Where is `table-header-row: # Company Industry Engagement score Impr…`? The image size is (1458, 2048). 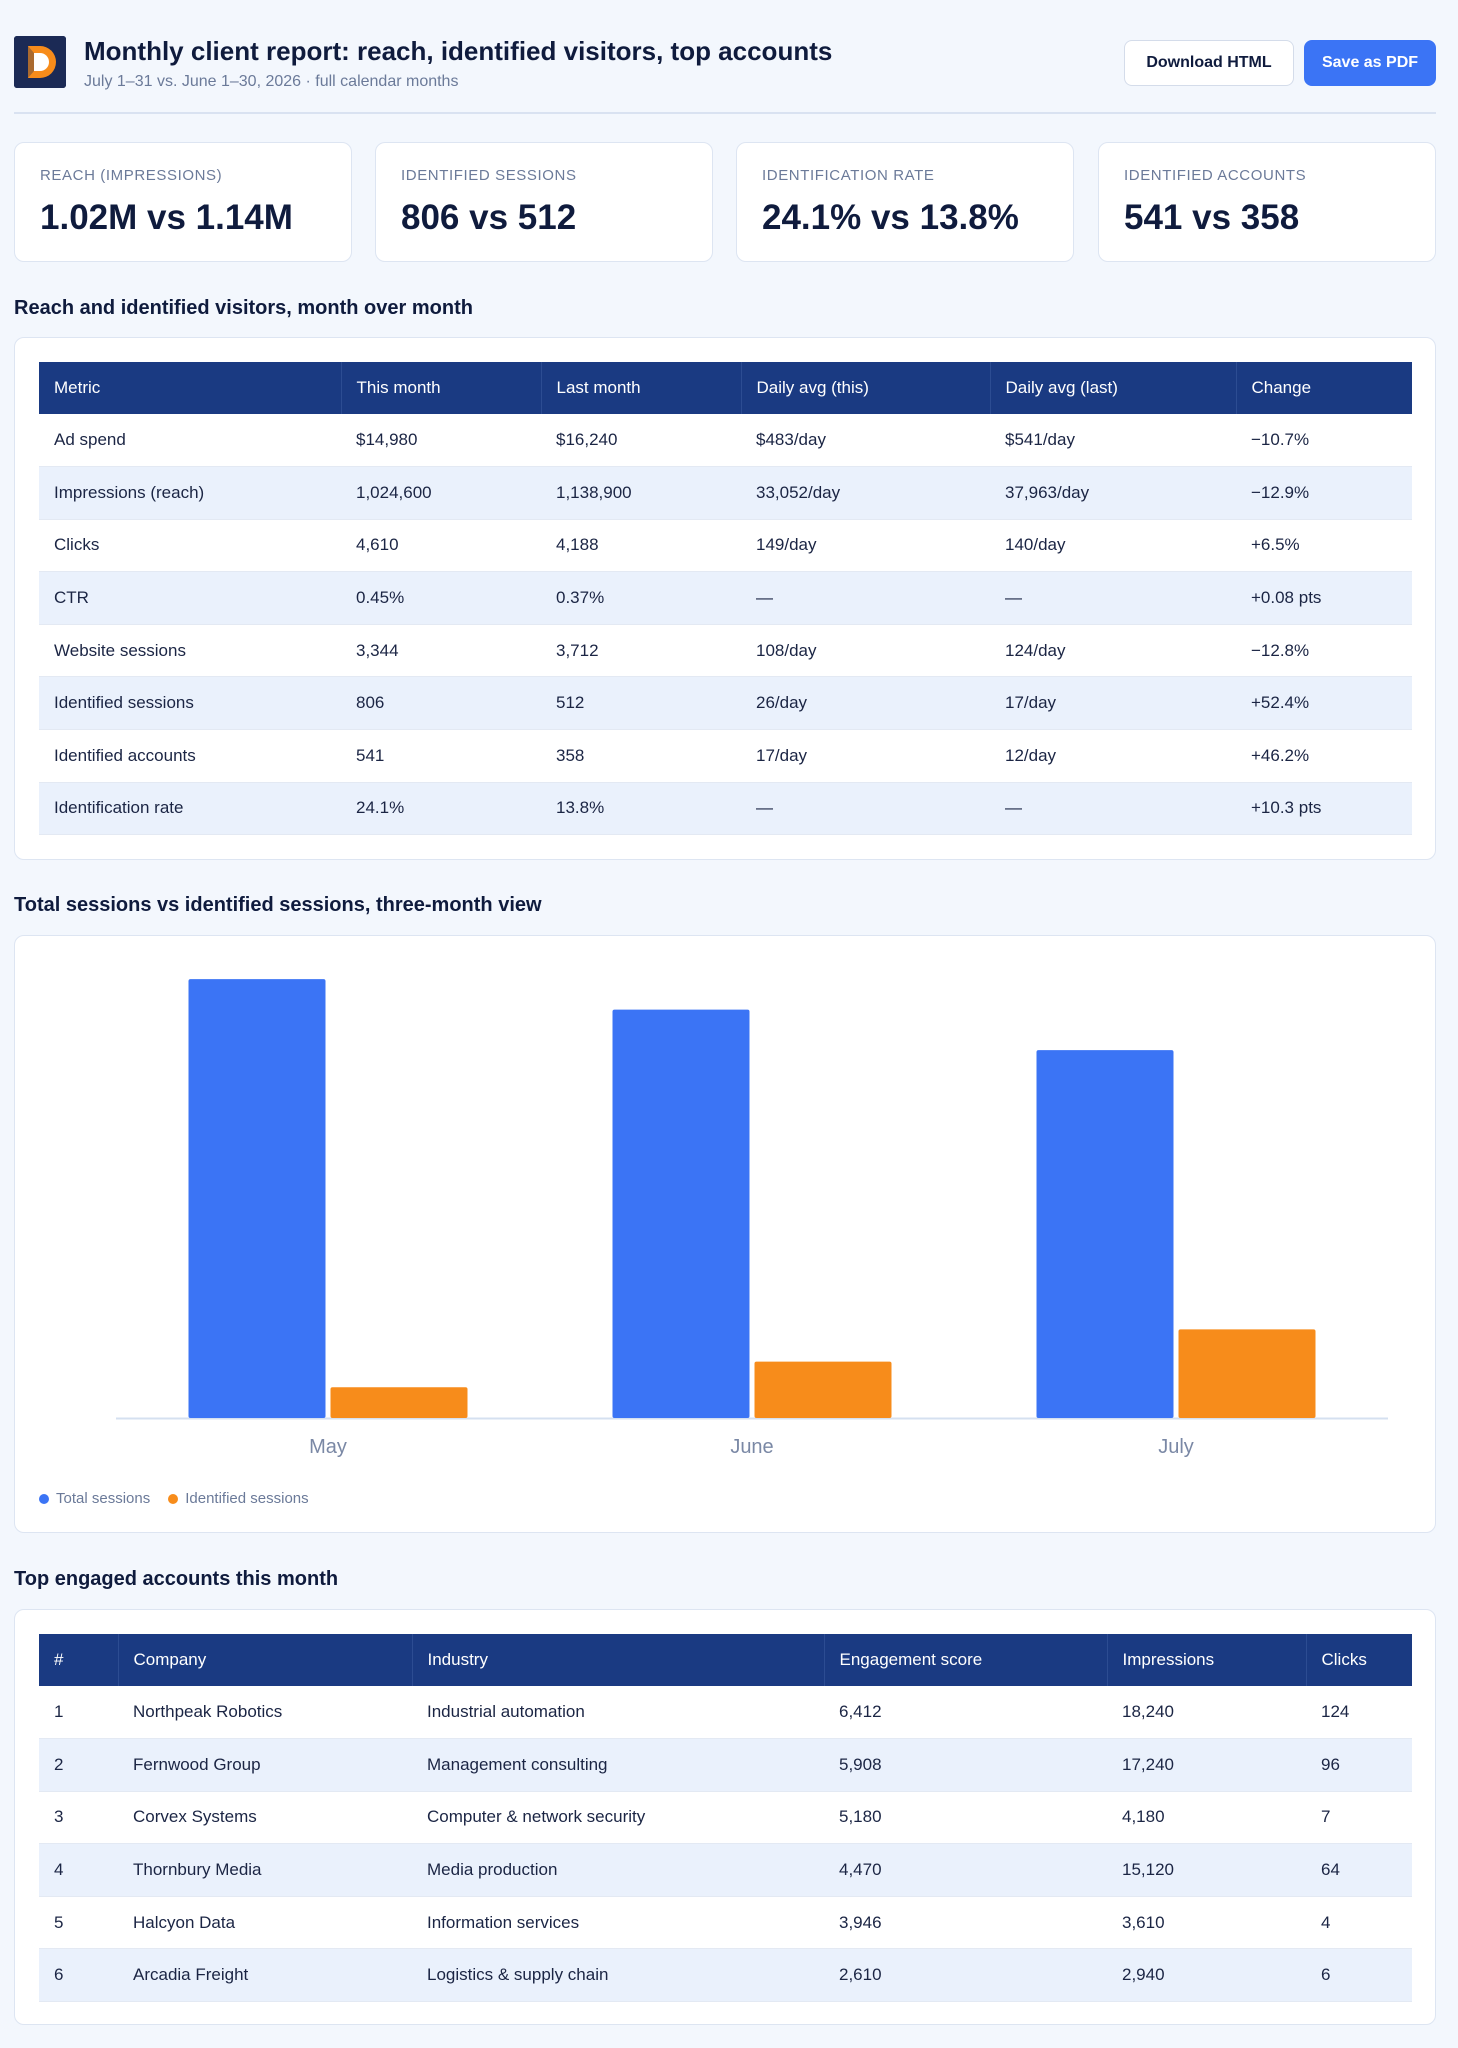 table-header-row: # Company Industry Engagement score Impr… is located at coordinates (725, 1660).